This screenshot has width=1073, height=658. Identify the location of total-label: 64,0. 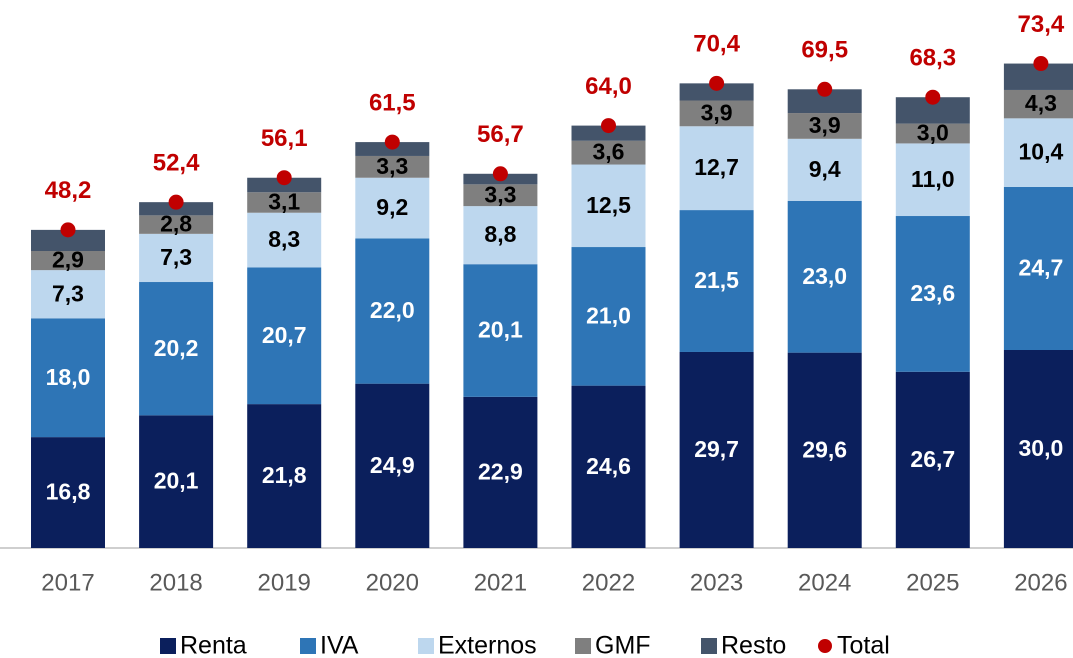
(608, 86).